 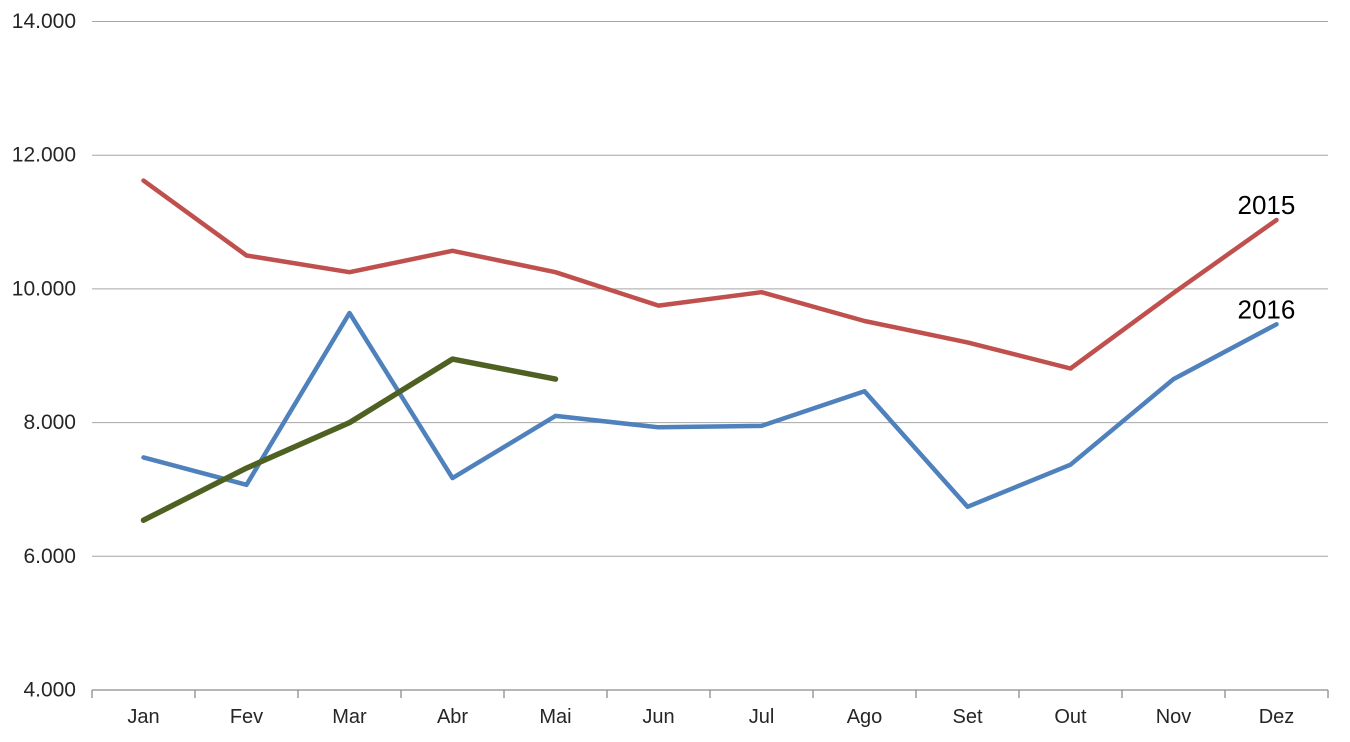 I want to click on x-tick-label: Ago, so click(x=865, y=717).